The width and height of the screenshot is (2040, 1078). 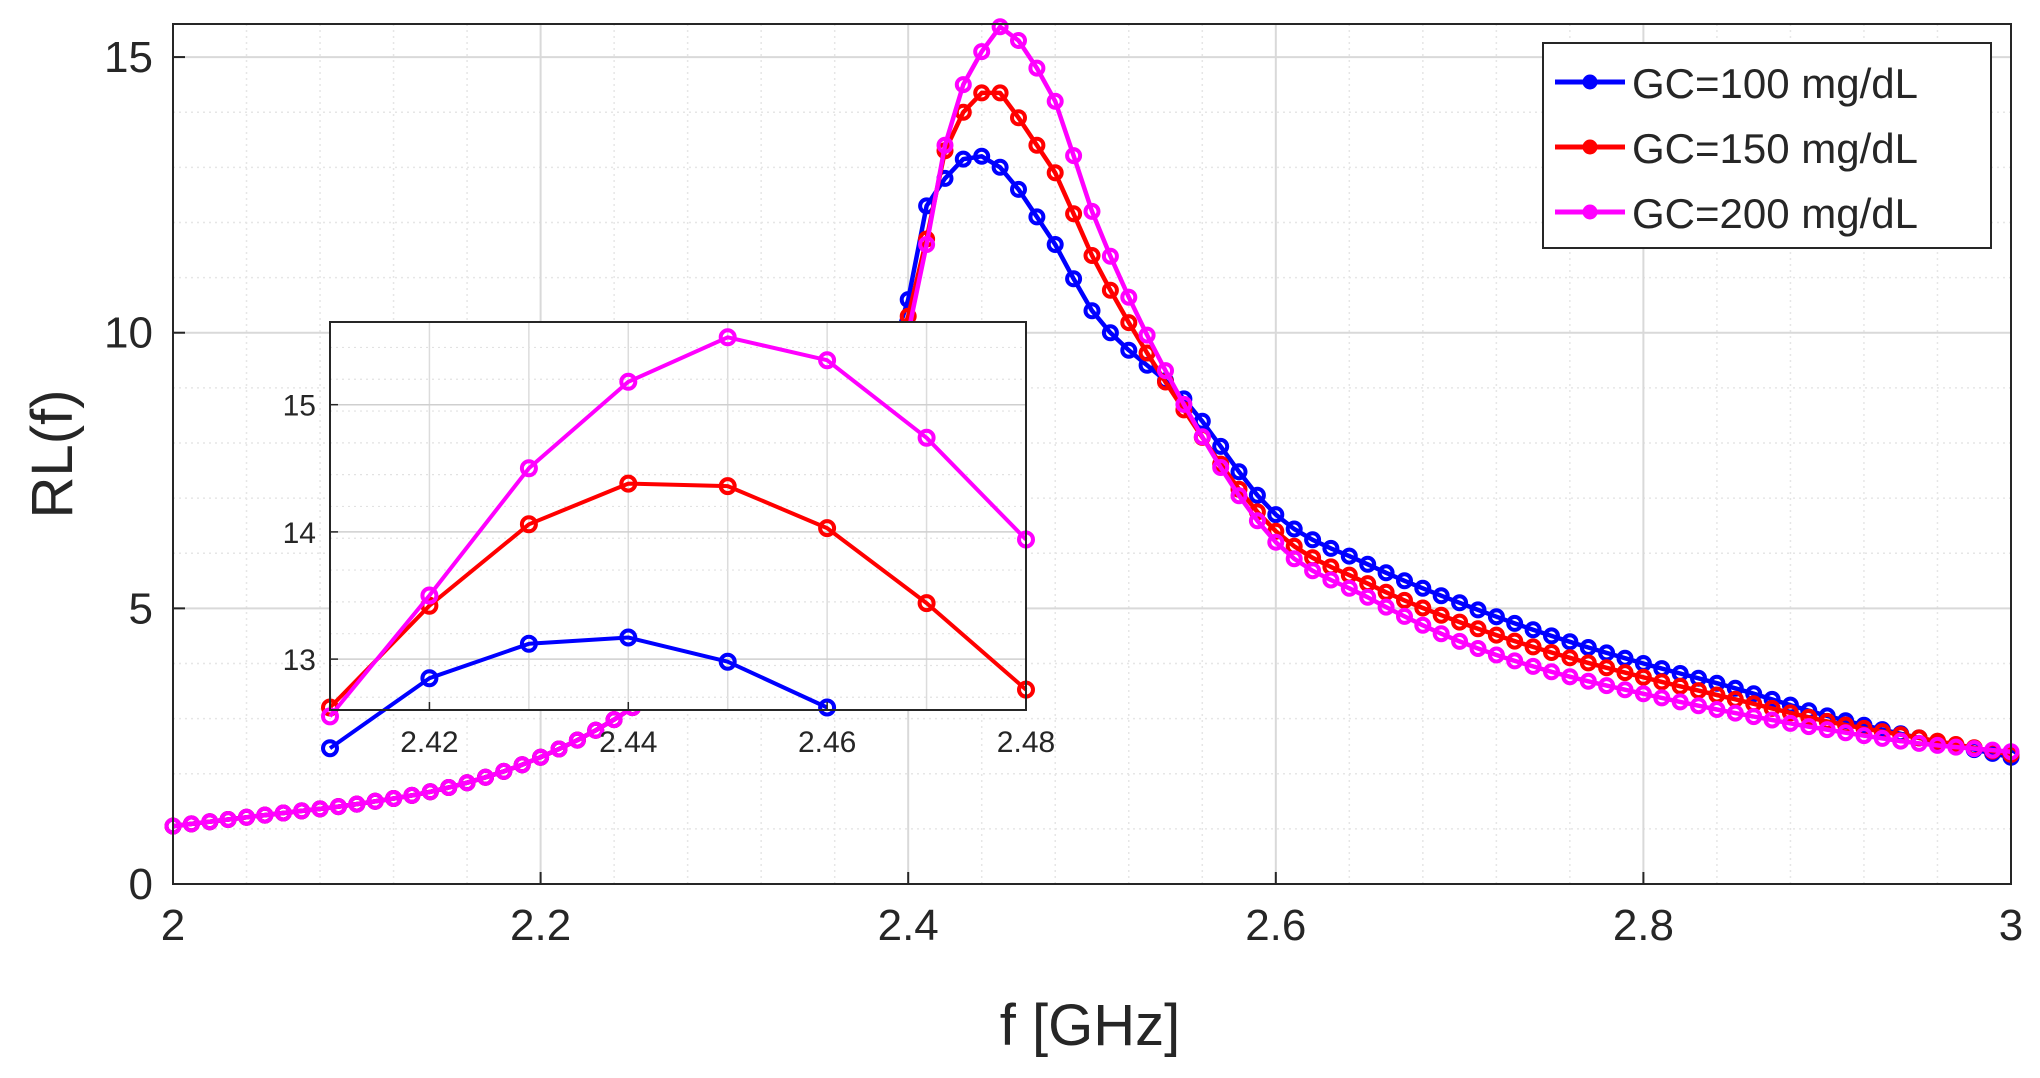 I want to click on x-tick-label: 2, so click(x=173, y=925).